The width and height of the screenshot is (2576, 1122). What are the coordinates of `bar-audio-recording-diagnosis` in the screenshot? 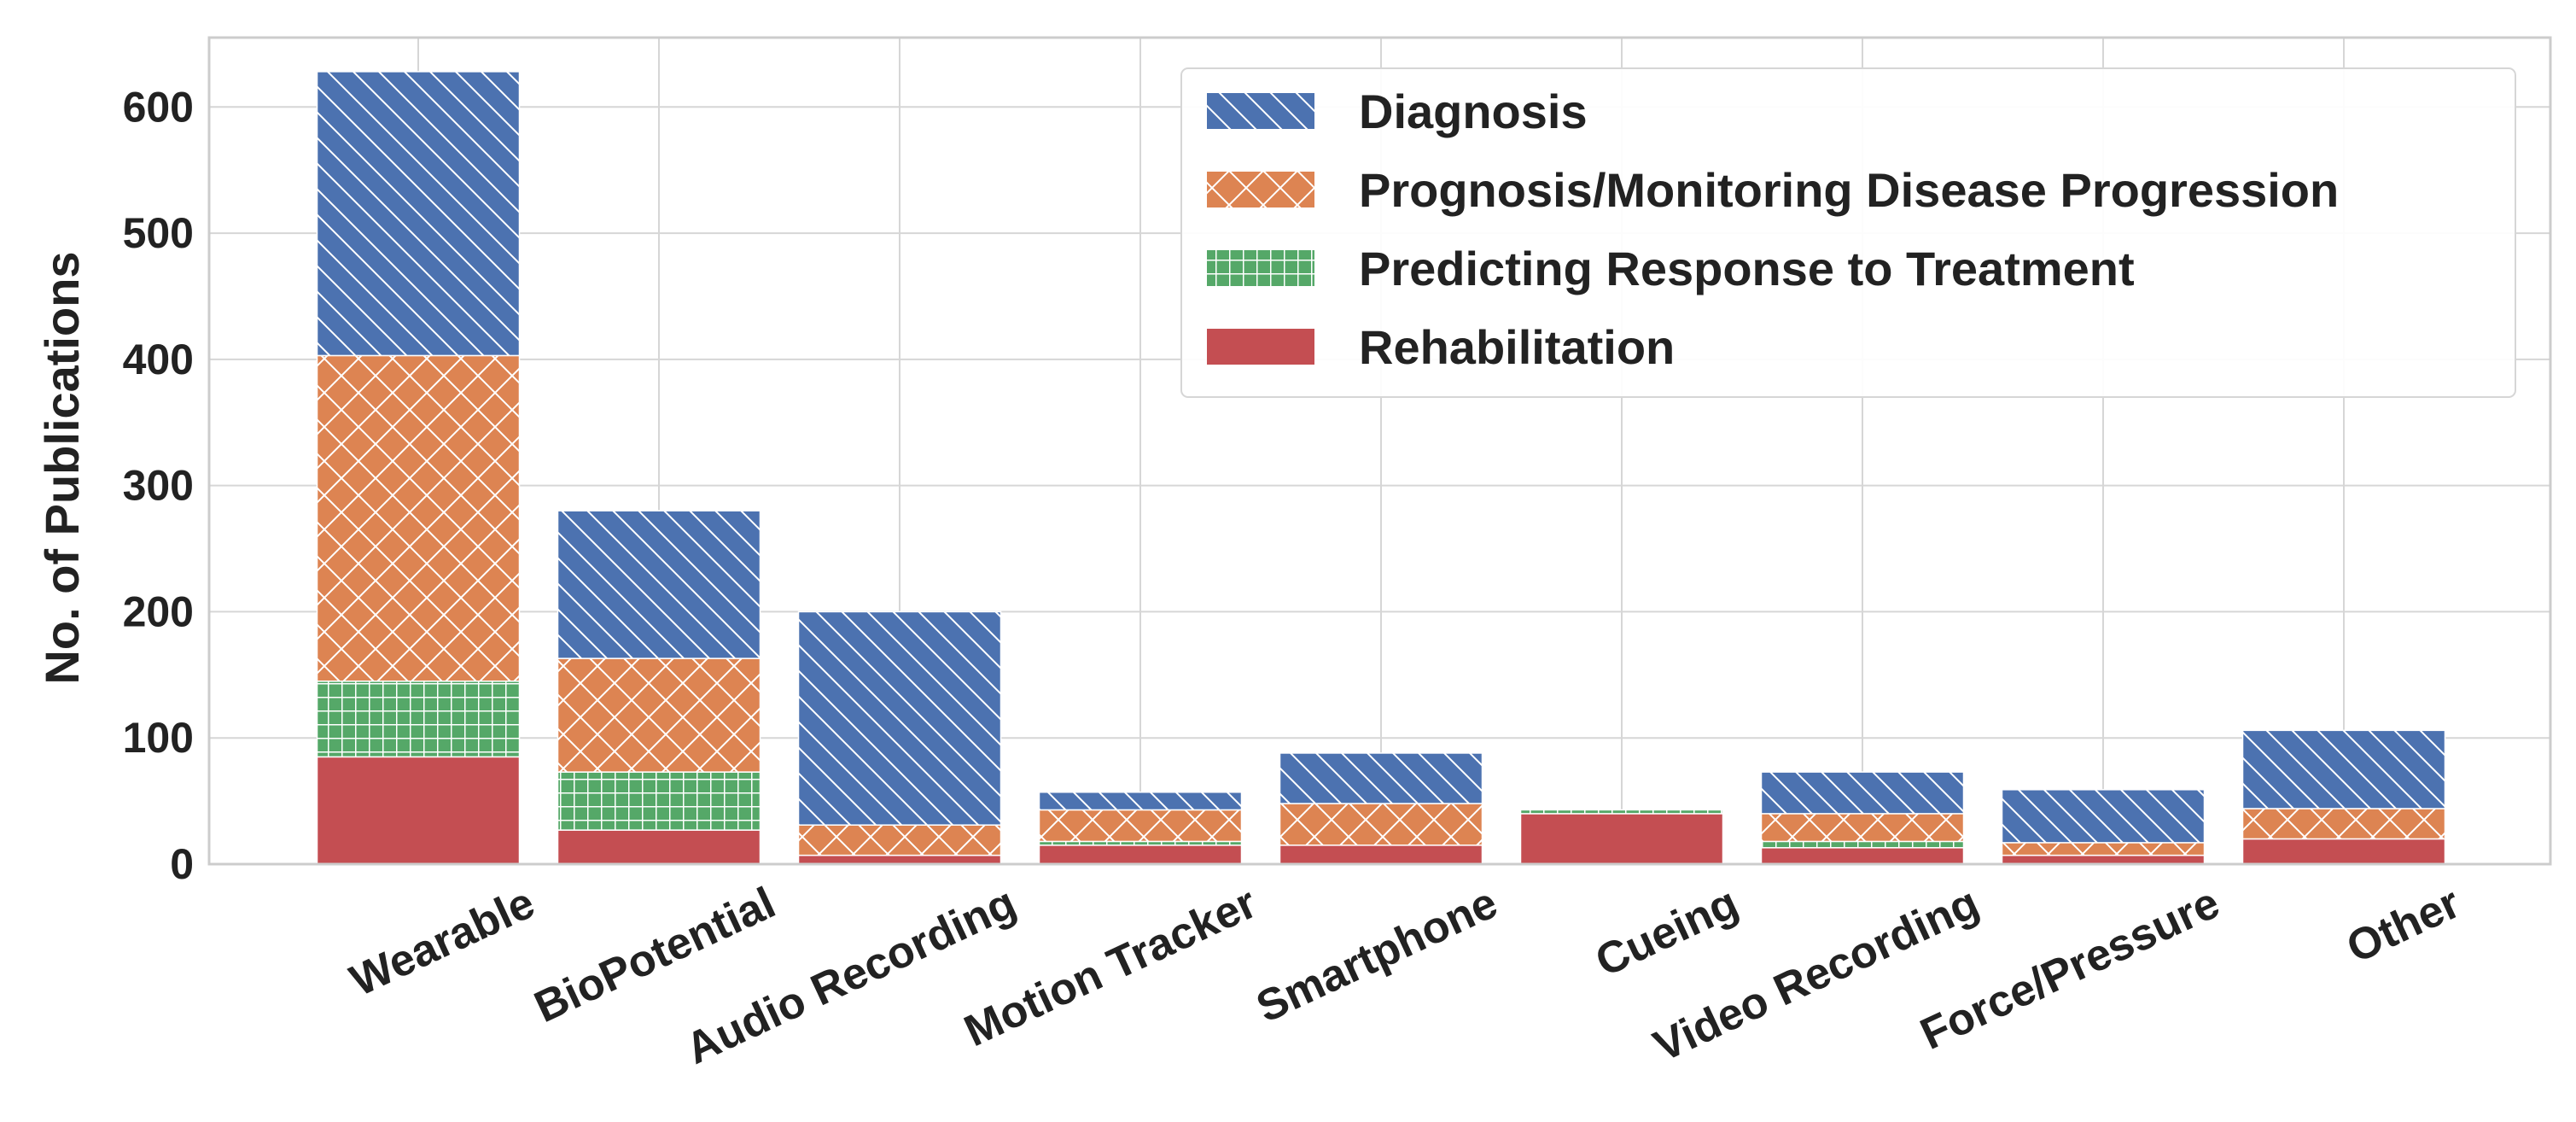 It's located at (899, 718).